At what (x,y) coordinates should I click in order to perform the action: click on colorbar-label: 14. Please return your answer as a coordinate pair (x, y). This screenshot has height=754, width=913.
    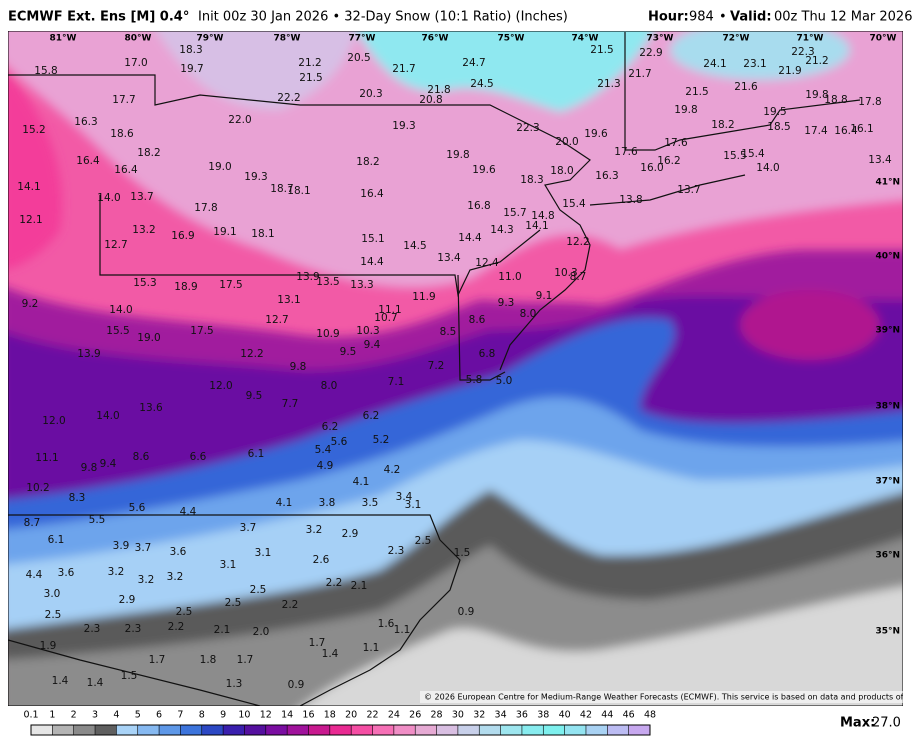
    Looking at the image, I should click on (287, 715).